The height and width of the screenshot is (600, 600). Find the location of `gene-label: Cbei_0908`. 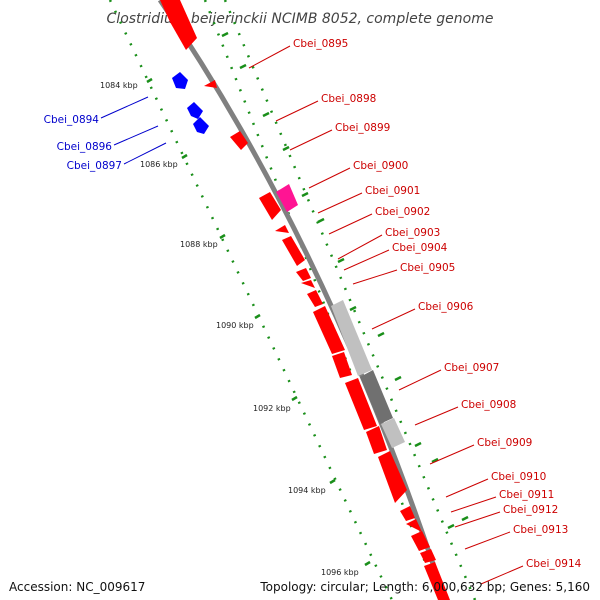

gene-label: Cbei_0908 is located at coordinates (488, 405).